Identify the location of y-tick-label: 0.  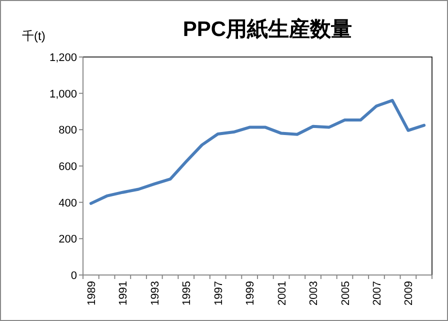
(73, 276).